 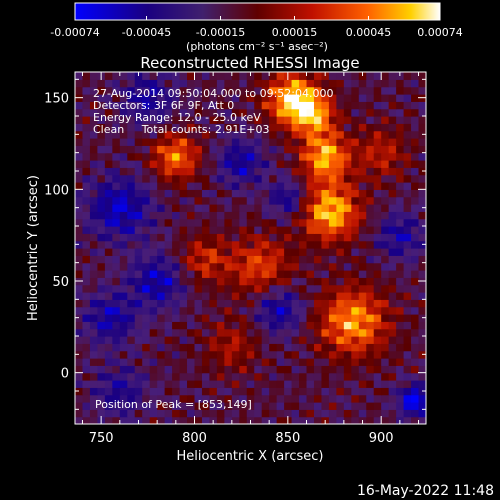 I want to click on x-tick-label: 850, so click(x=287, y=438).